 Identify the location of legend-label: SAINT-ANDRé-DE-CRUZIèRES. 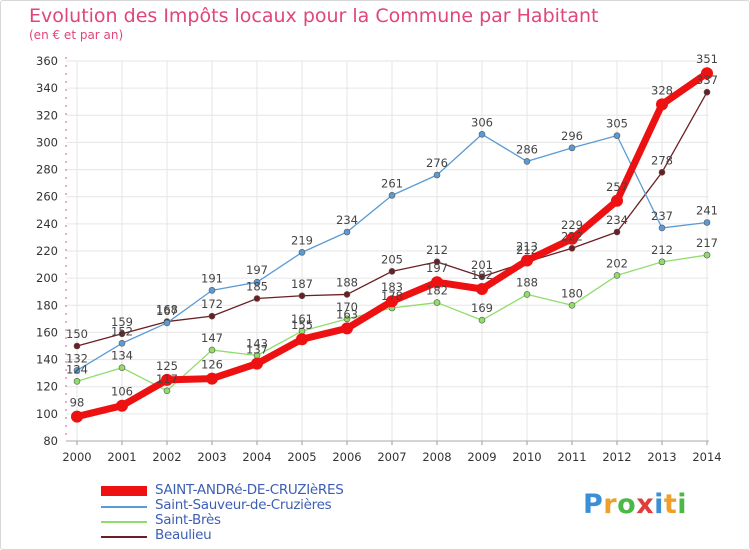
(249, 490).